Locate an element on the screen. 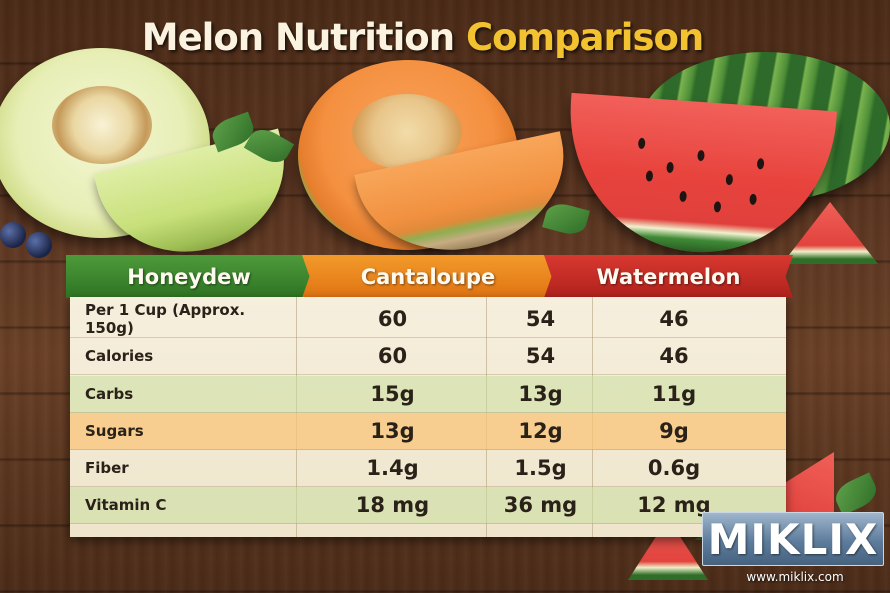  table-row: Calories 60 54 46 is located at coordinates (428, 356).